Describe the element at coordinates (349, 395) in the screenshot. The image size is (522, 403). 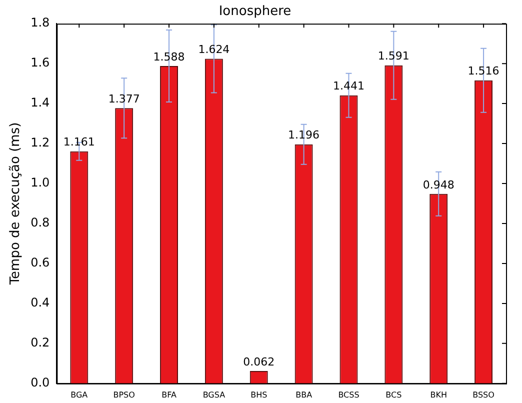
I see `x-tick-label: BCSS` at that location.